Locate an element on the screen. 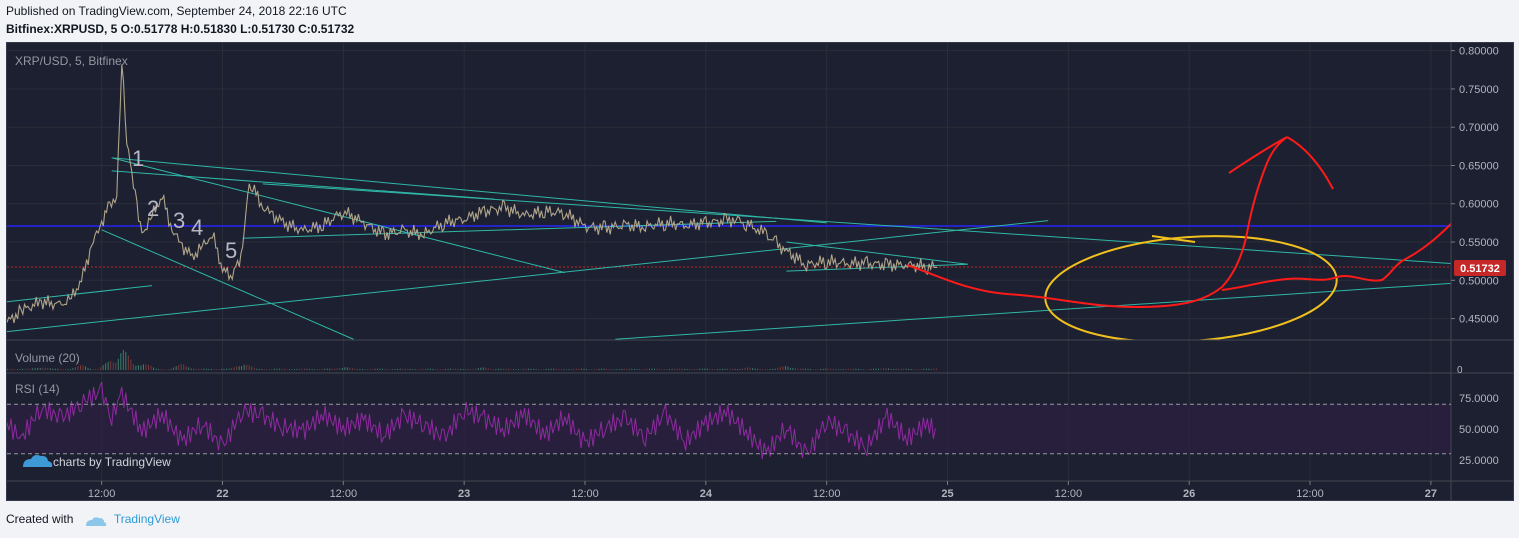 The image size is (1519, 538). hand-drawings is located at coordinates (1178, 238).